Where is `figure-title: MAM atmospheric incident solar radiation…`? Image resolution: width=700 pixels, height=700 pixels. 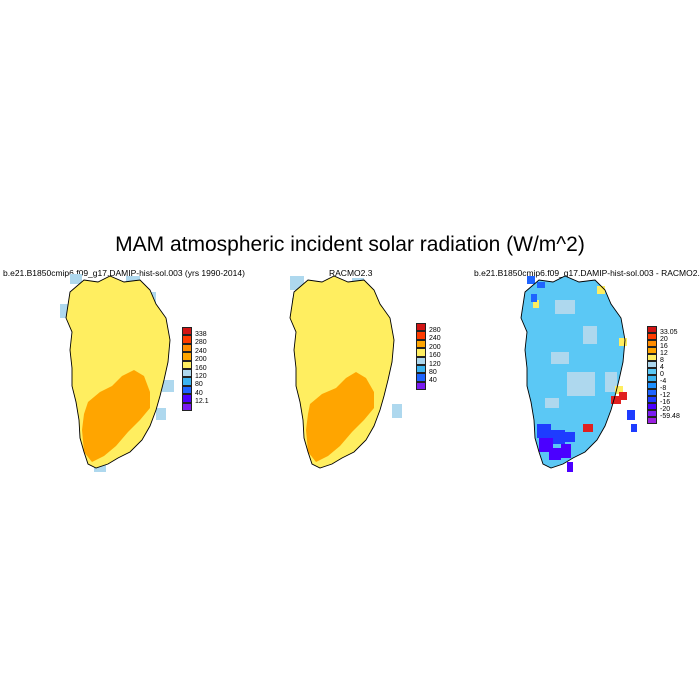 figure-title: MAM atmospheric incident solar radiation… is located at coordinates (350, 244).